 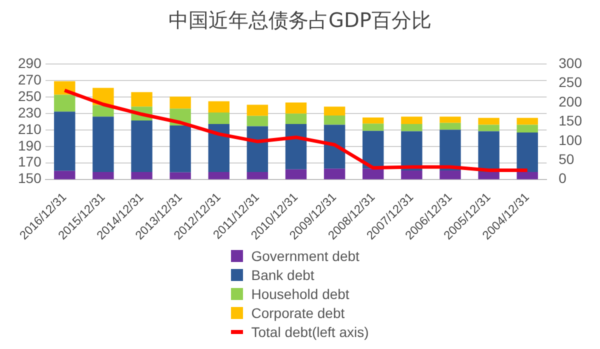 What do you see at coordinates (30, 128) in the screenshot?
I see `y-tick-label: 210` at bounding box center [30, 128].